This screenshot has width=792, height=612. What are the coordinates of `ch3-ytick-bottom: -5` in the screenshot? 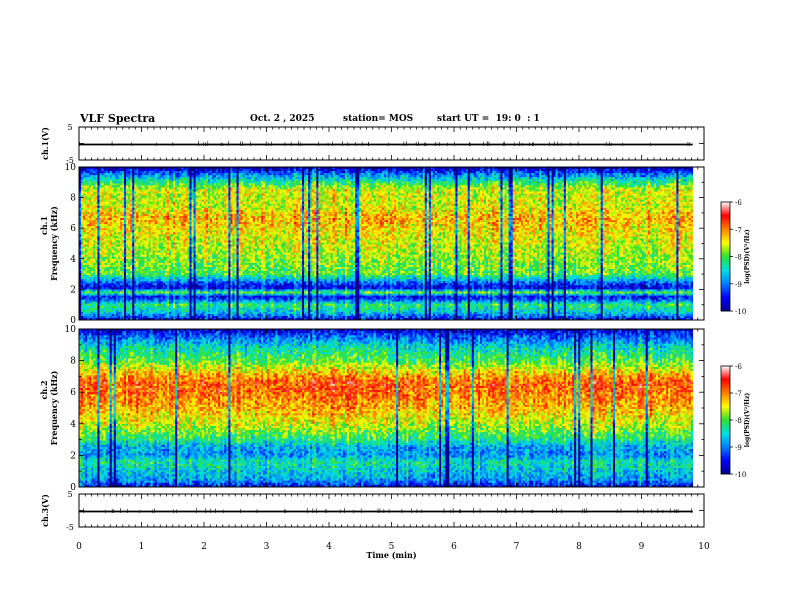 It's located at (70, 527).